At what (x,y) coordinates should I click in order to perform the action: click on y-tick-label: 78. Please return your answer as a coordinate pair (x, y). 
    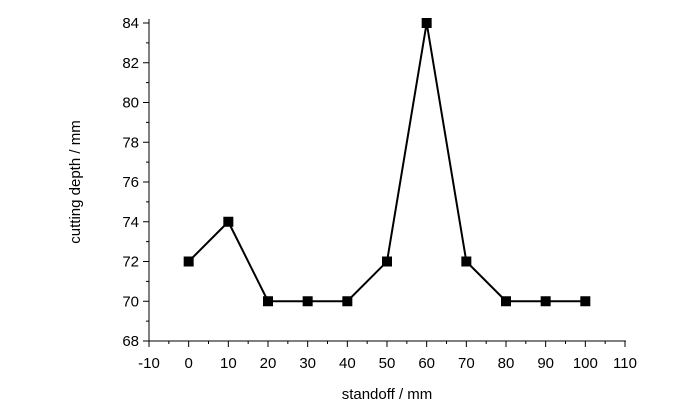
    Looking at the image, I should click on (130, 142).